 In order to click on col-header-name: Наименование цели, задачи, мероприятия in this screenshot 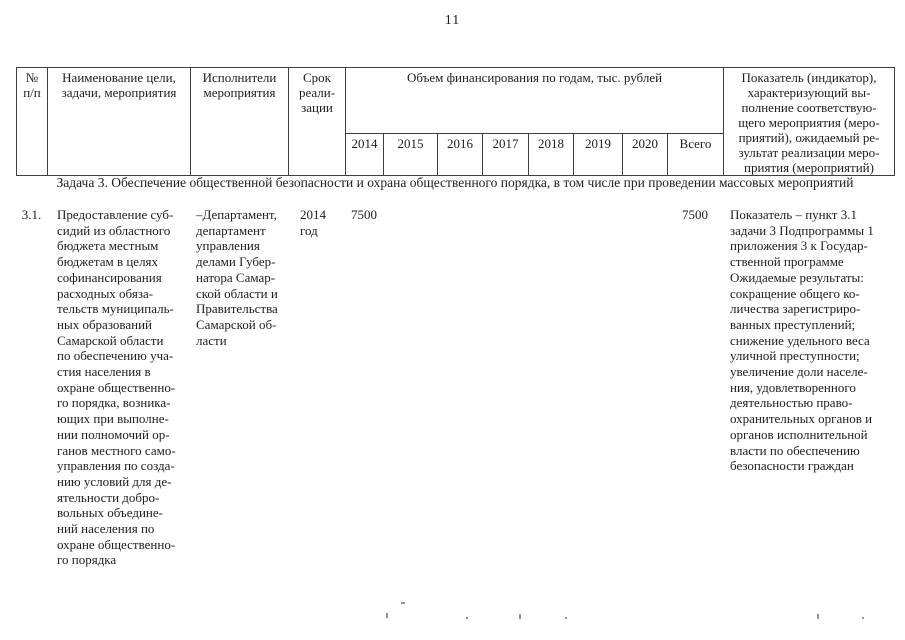, I will do `click(119, 121)`.